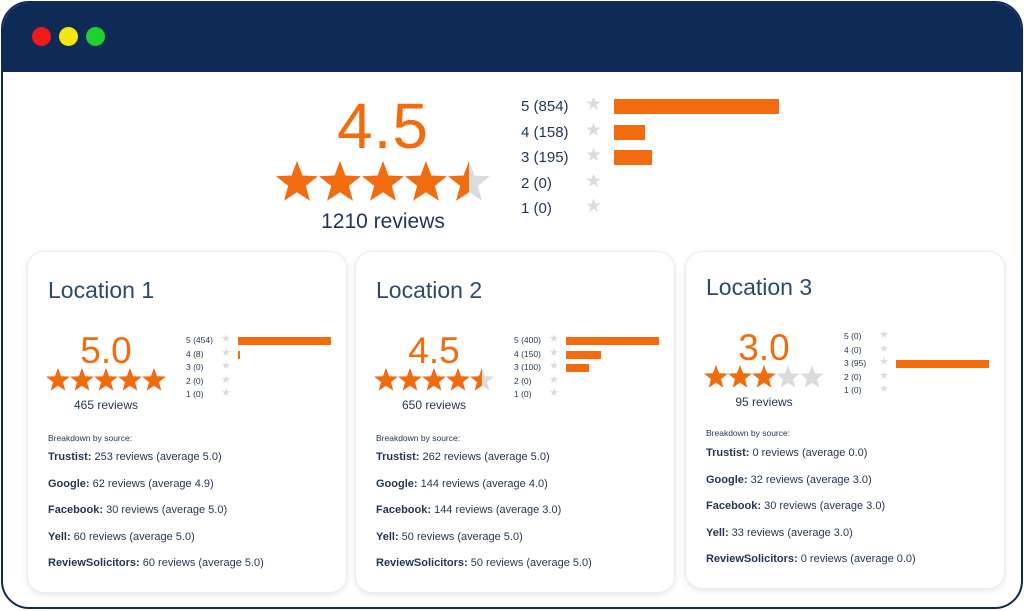 The image size is (1024, 611). I want to click on source-row: Trustist: 262 reviews (average 5.0), so click(521, 464).